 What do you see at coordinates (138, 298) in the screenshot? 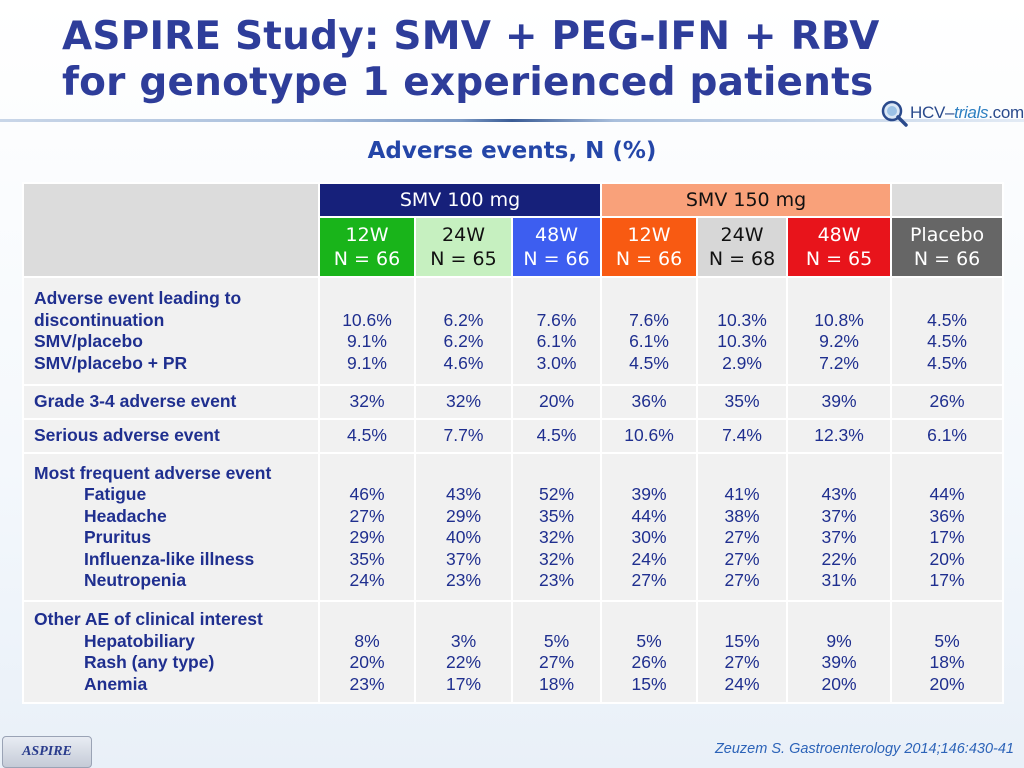
I see `row-label: Adverse event leading to` at bounding box center [138, 298].